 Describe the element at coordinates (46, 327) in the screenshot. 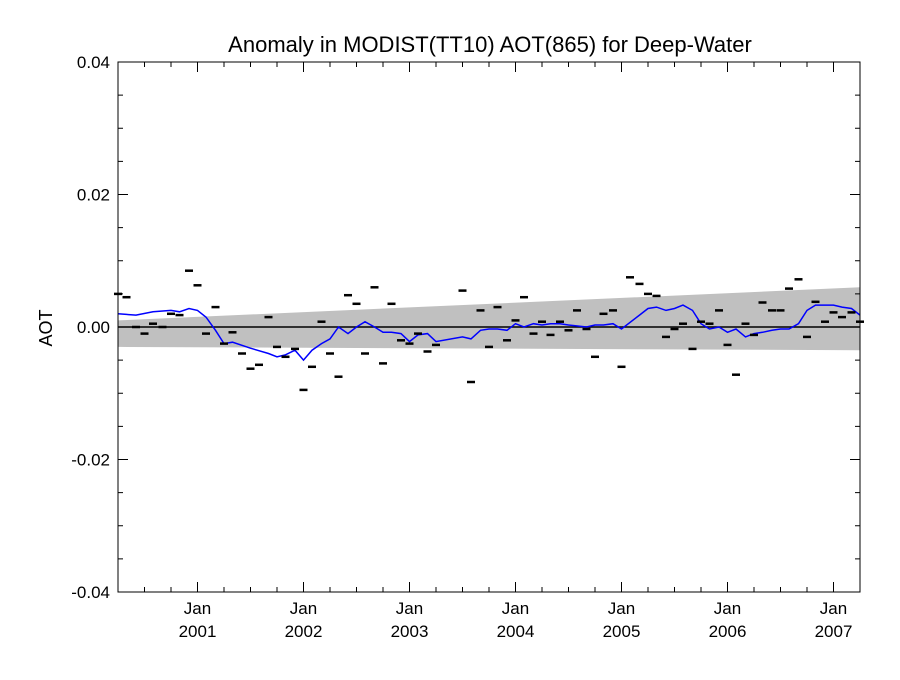

I see `y-axis-label: AOT` at that location.